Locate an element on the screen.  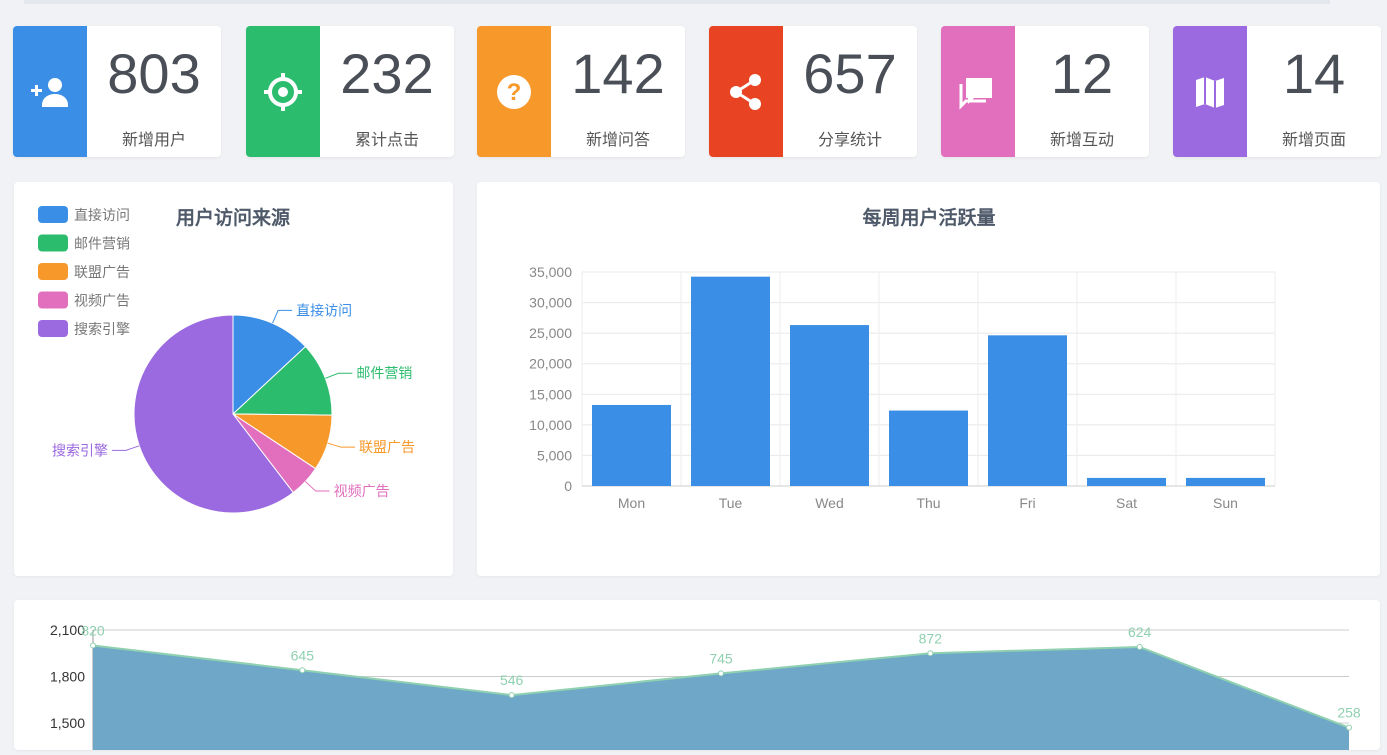
question-icon: ? is located at coordinates (514, 91).